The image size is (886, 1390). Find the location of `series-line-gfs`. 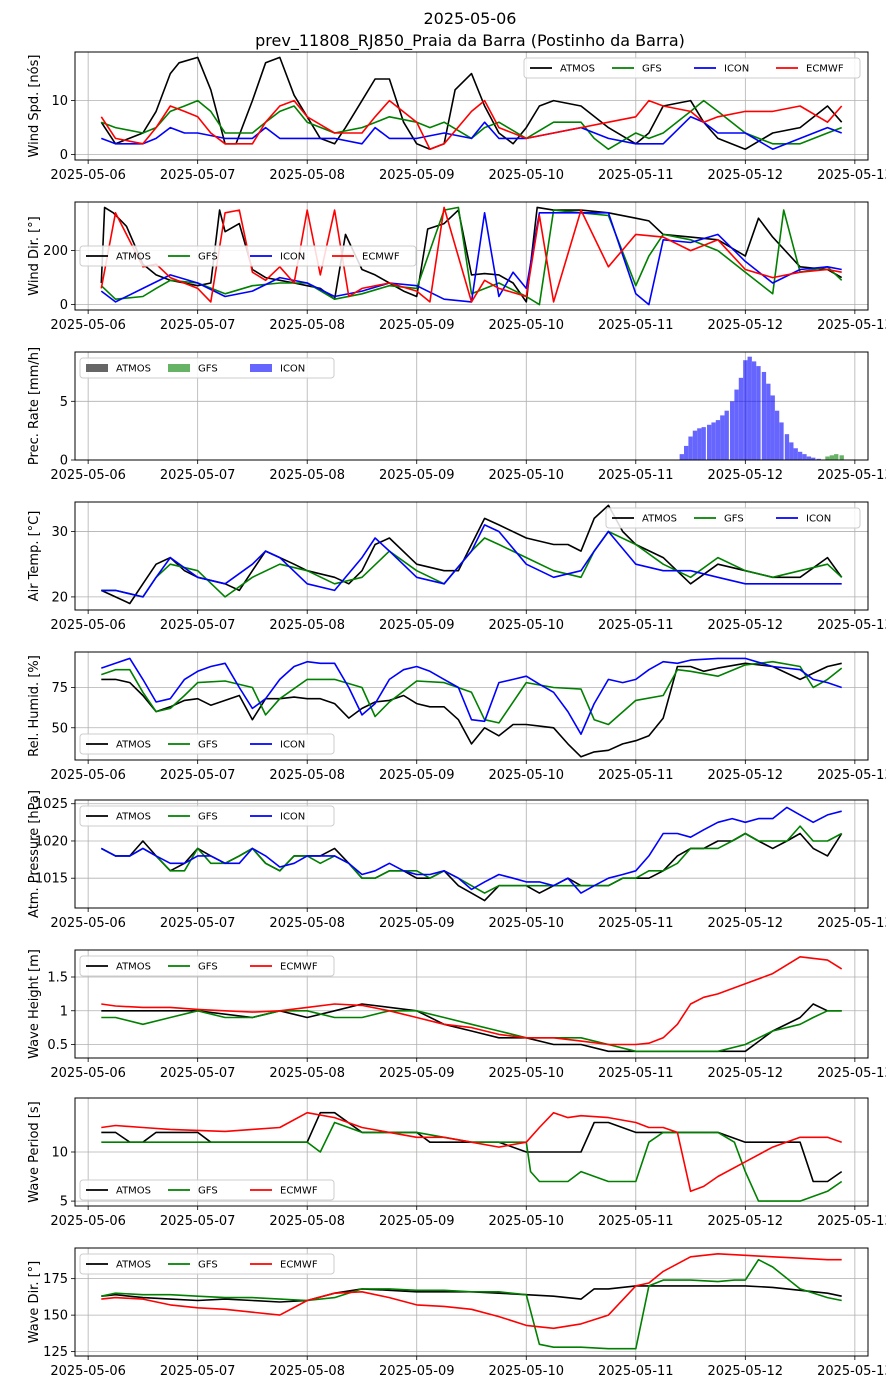

series-line-gfs is located at coordinates (471, 256).